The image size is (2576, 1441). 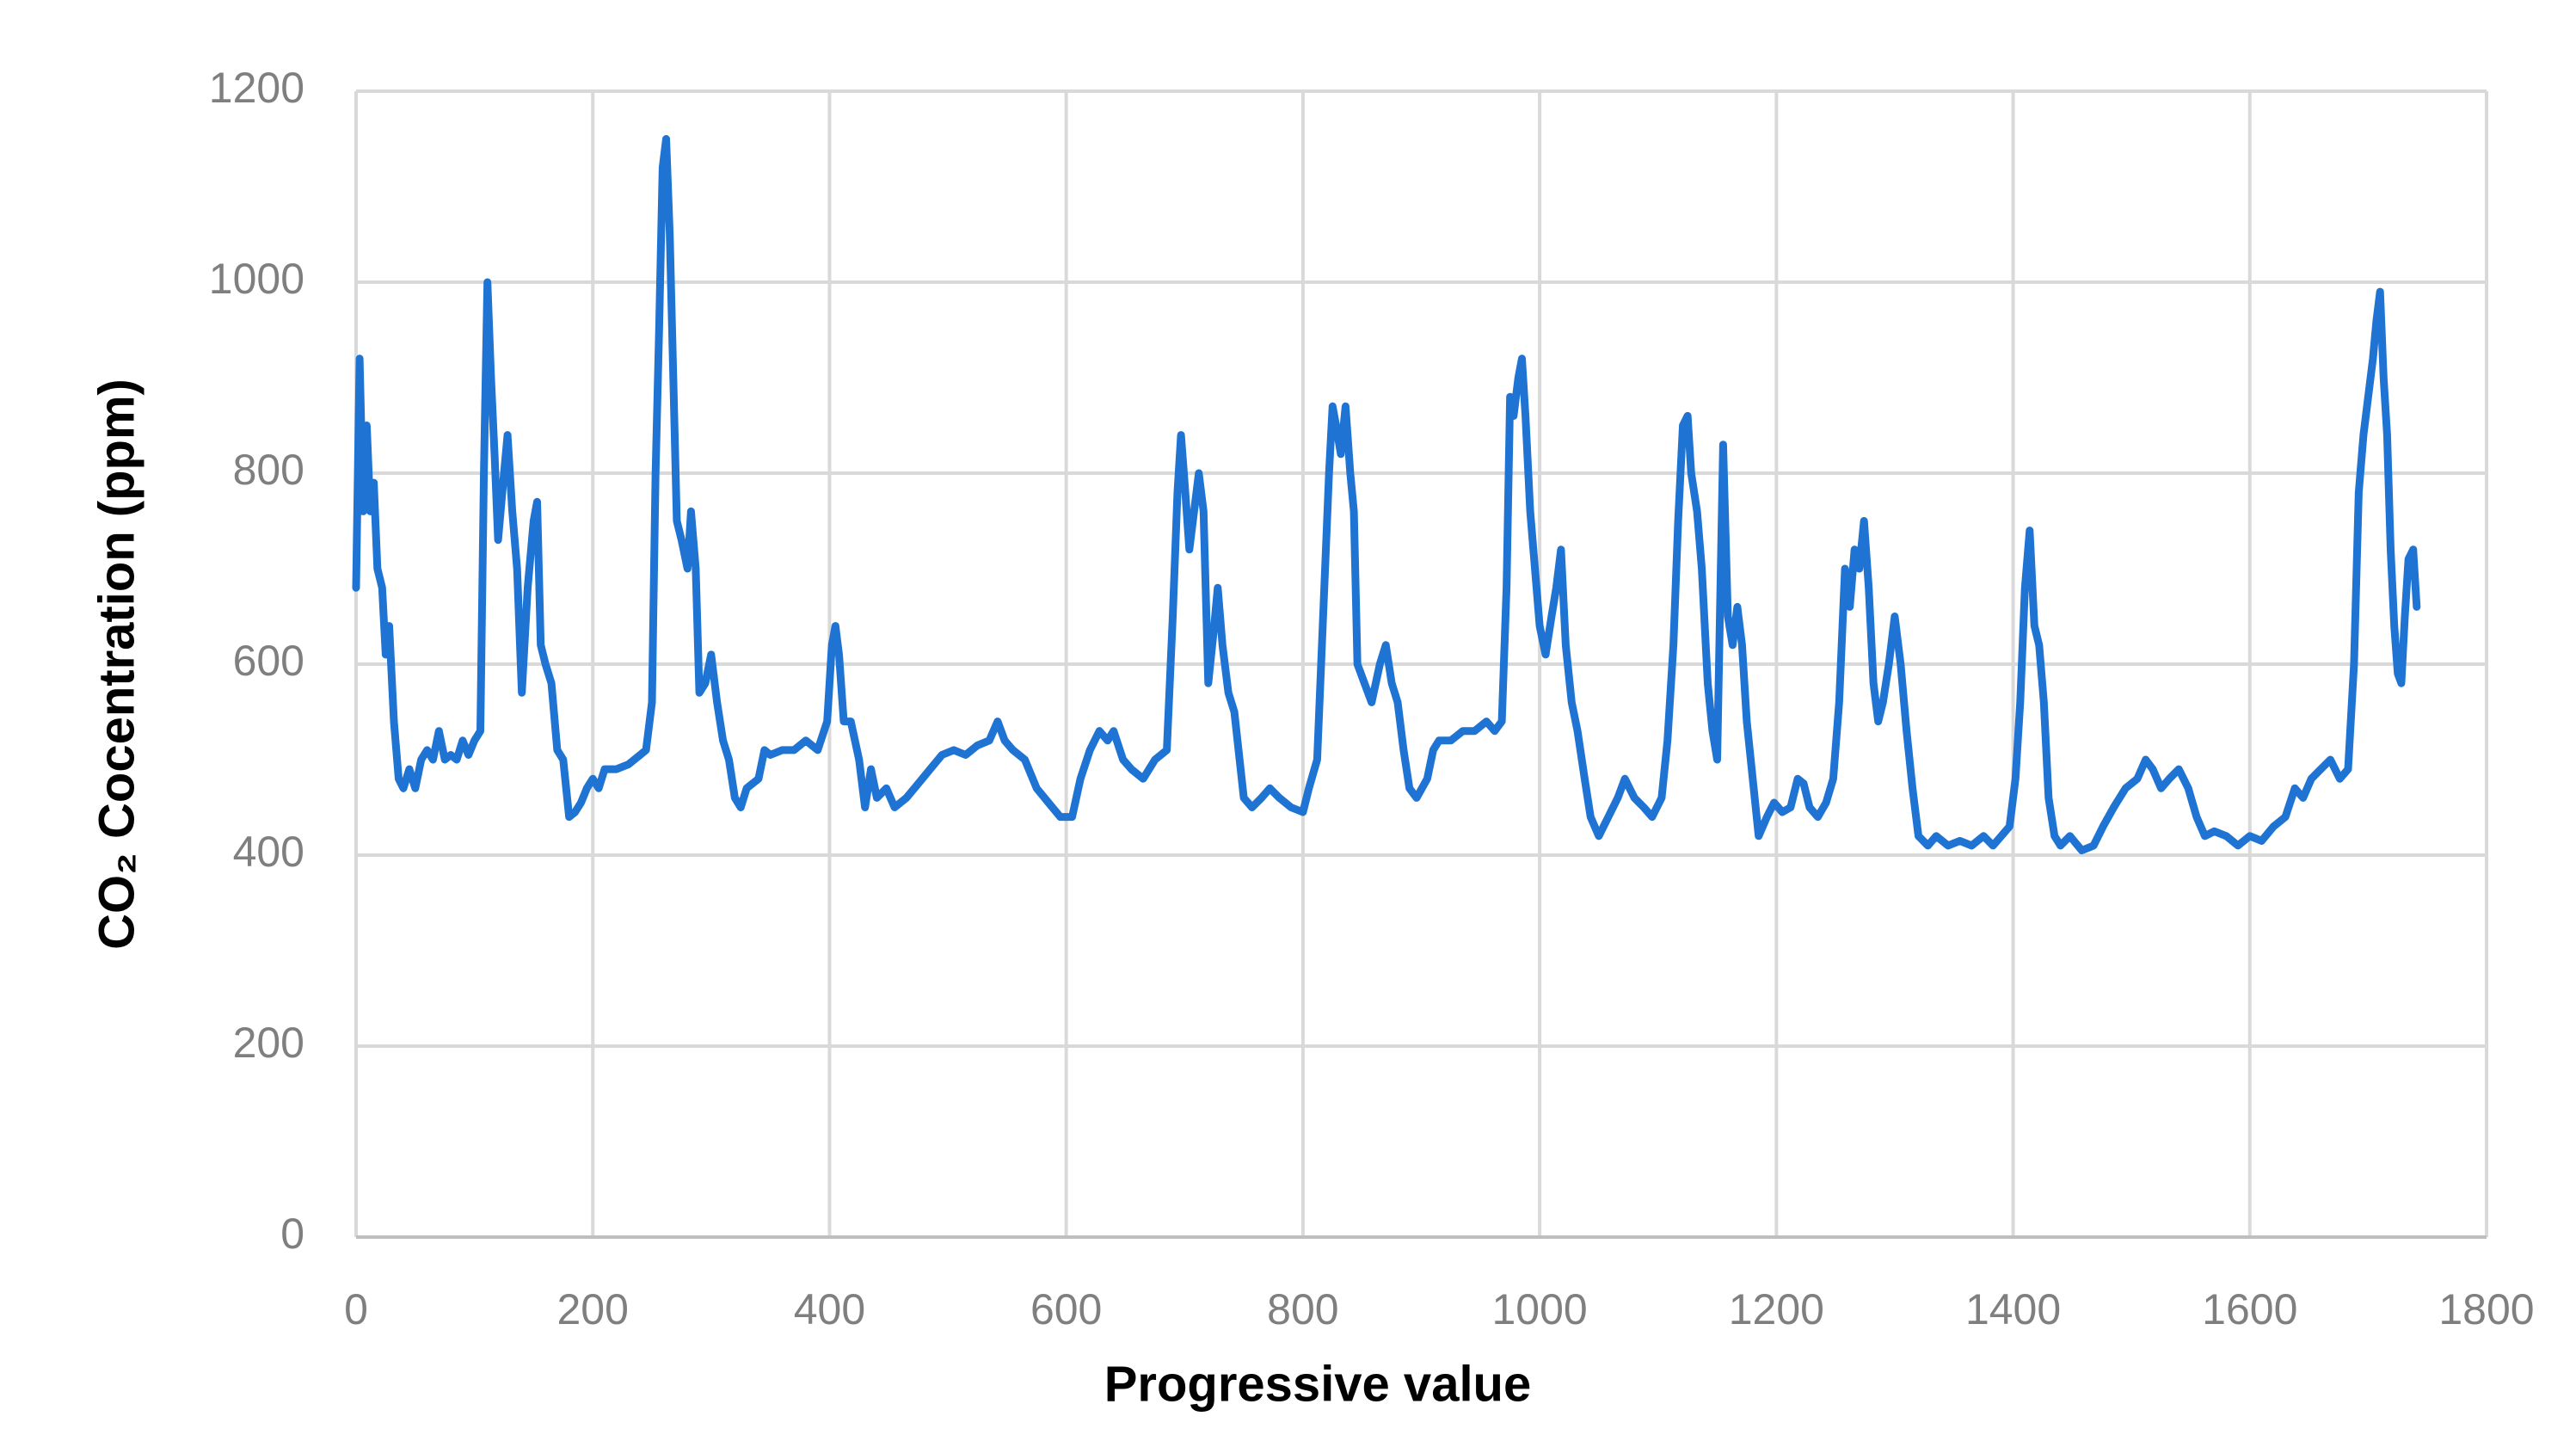 What do you see at coordinates (292, 1234) in the screenshot?
I see `y-tick-label: 0` at bounding box center [292, 1234].